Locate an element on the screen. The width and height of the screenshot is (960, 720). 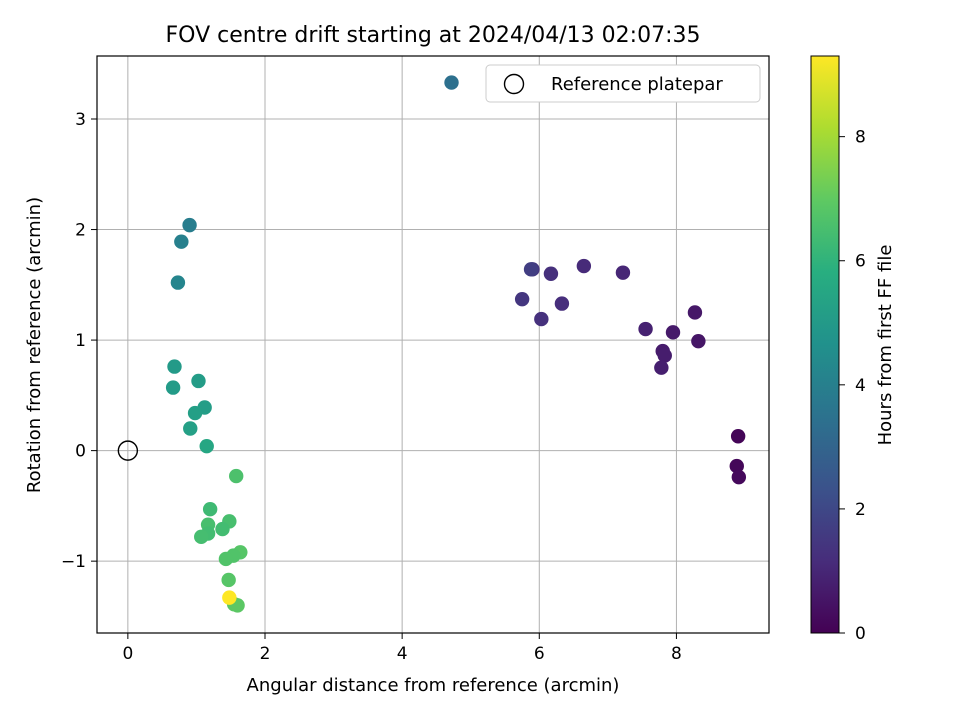
colorbar-tick-label: 4 is located at coordinates (860, 386).